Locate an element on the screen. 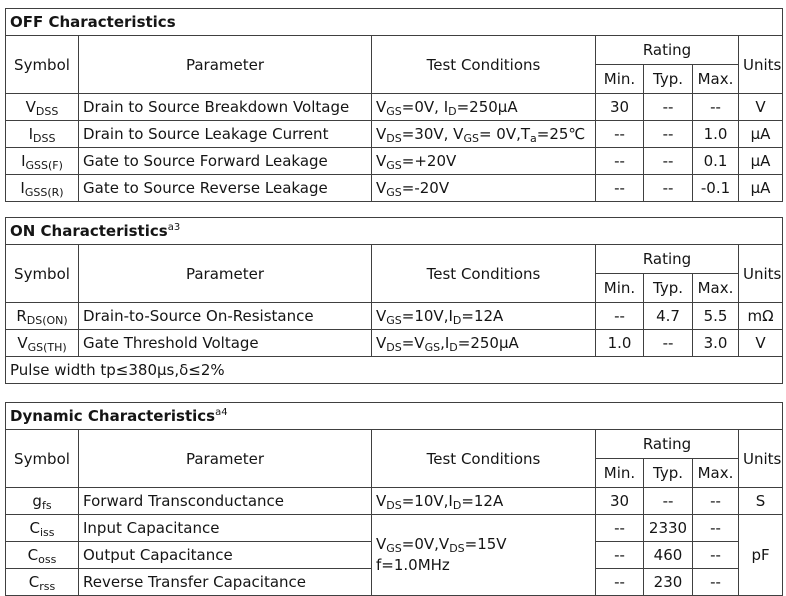  conditions-cell: VGS=10V,ID=12A is located at coordinates (483, 316).